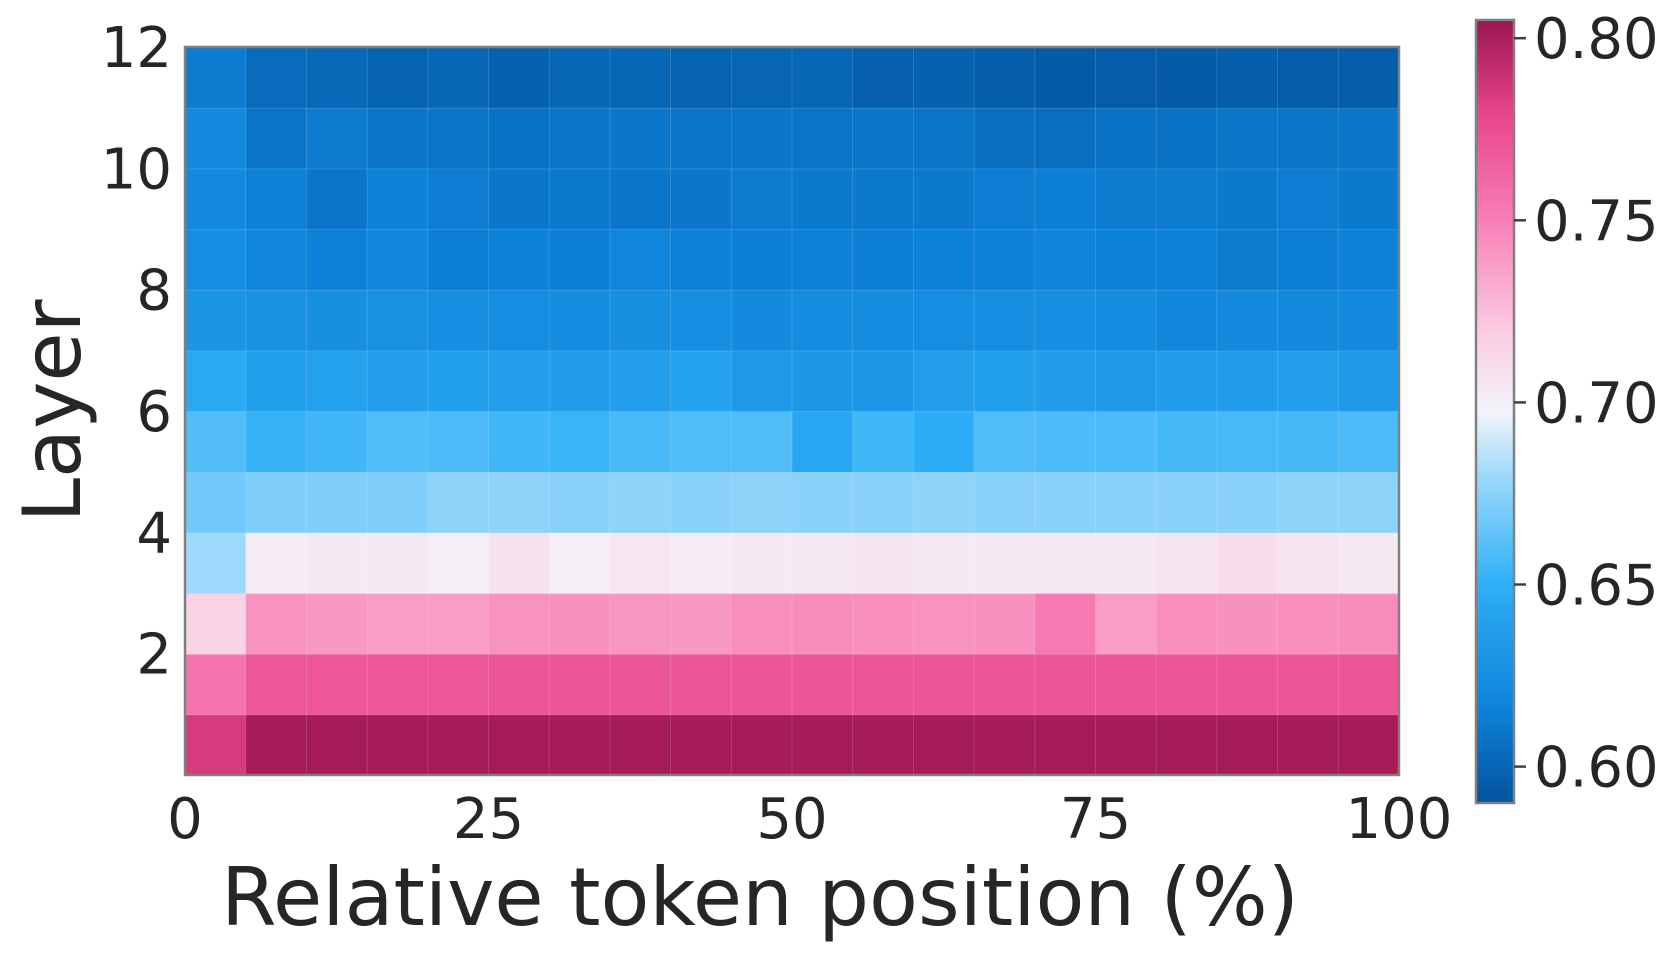  I want to click on colorbar, so click(1495, 411).